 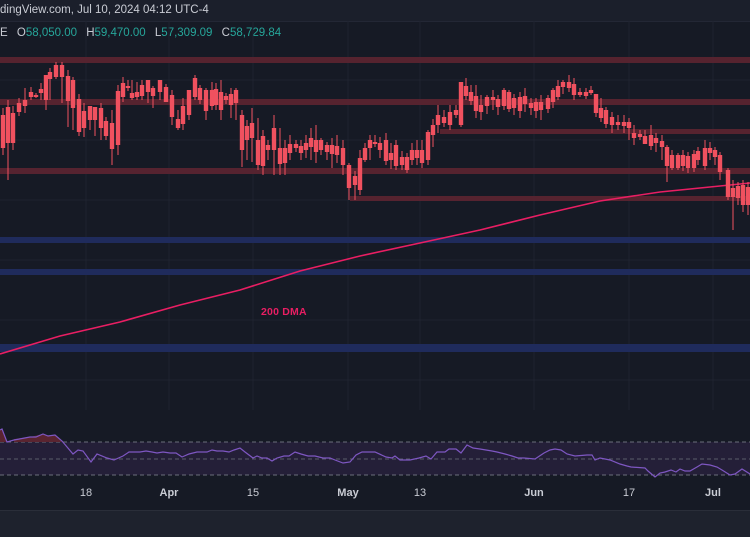 What do you see at coordinates (104, 10) in the screenshot?
I see `source-timestamp: dingView.com, Jul 10, 2024 04:12 UTC-4` at bounding box center [104, 10].